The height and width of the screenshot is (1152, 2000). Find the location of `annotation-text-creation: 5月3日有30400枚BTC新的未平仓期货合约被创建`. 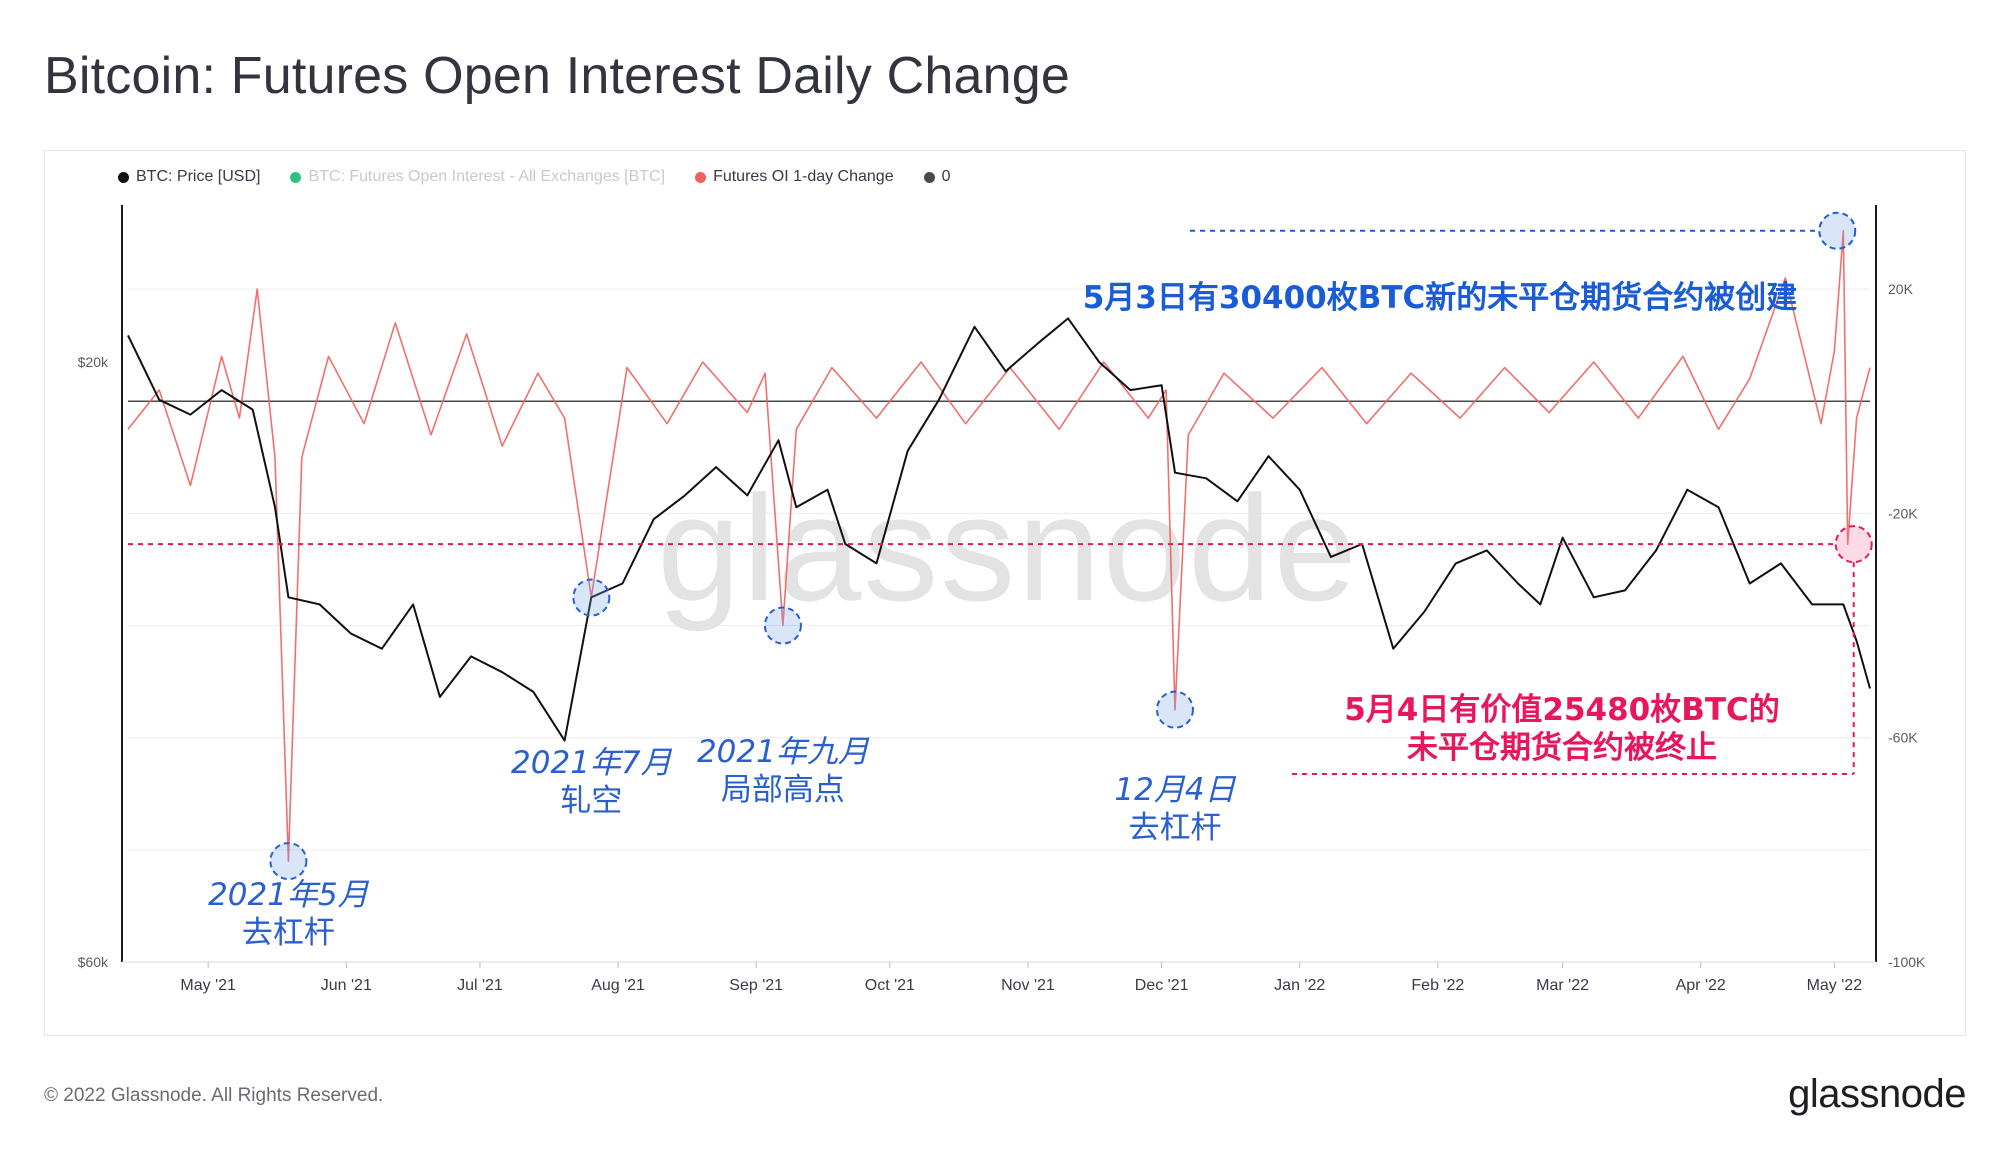

annotation-text-creation: 5月3日有30400枚BTC新的未平仓期货合约被创建 is located at coordinates (1440, 298).